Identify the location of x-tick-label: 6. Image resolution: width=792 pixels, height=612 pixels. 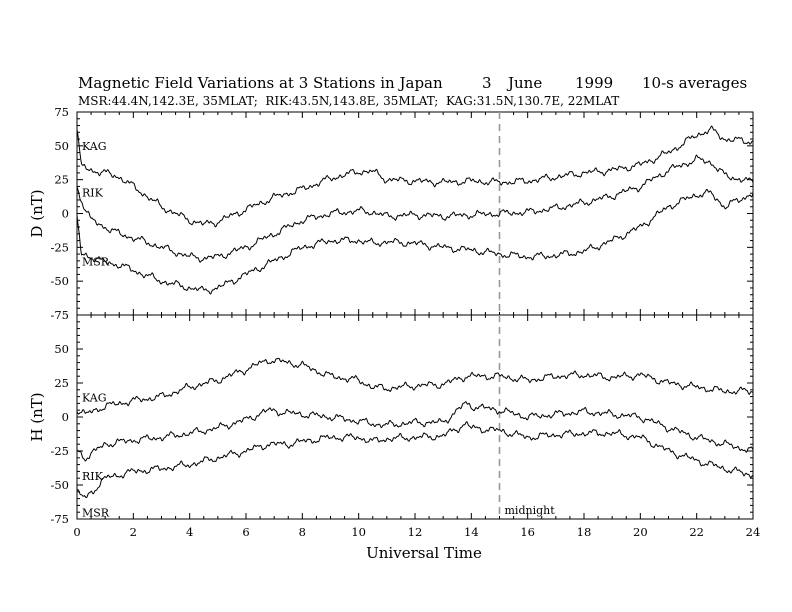
(245, 532).